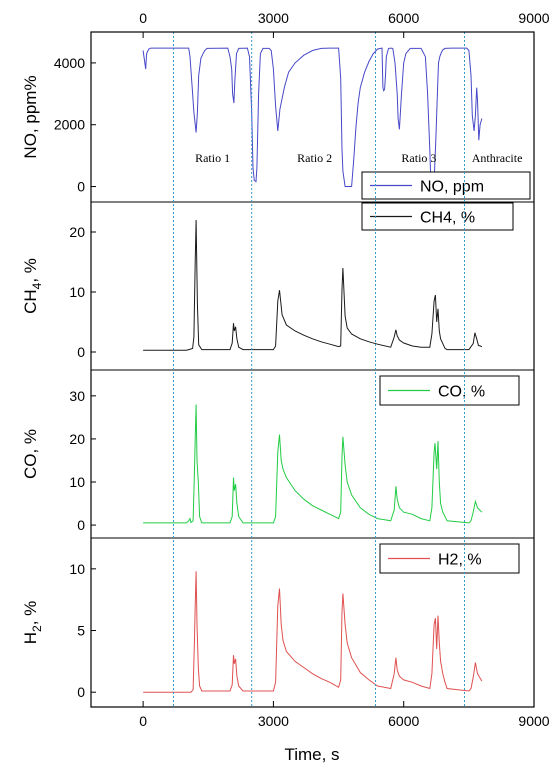 This screenshot has height=773, width=550. I want to click on y-tick-label: 2000, so click(69, 125).